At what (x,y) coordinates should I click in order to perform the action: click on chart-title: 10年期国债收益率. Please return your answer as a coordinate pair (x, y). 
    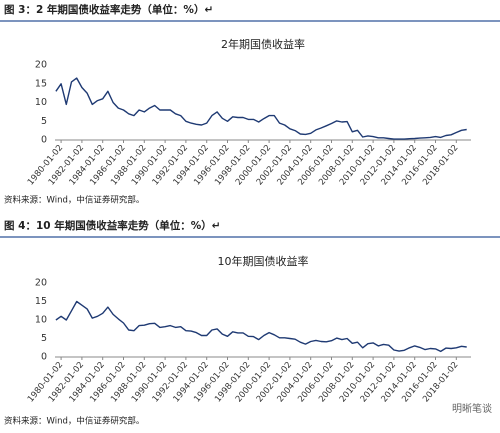
    Looking at the image, I should click on (263, 261).